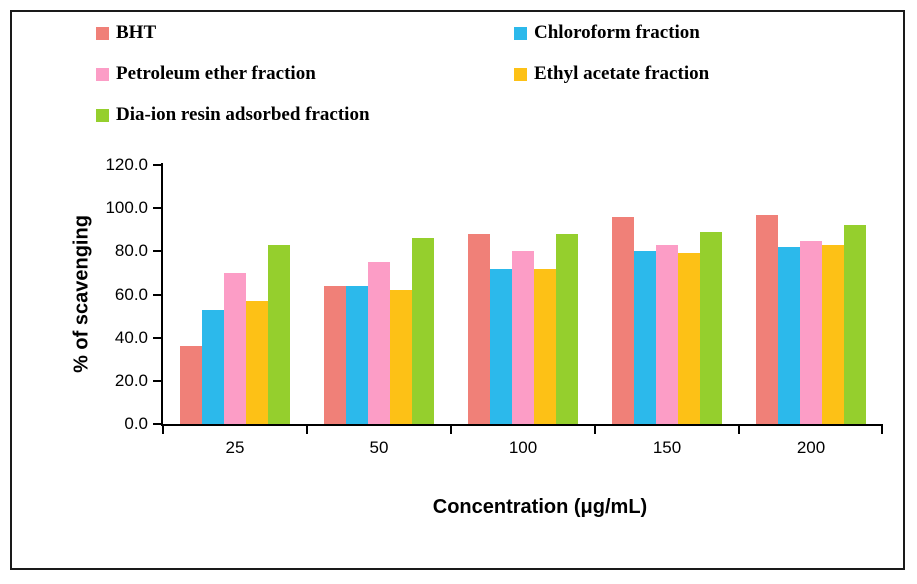 This screenshot has height=584, width=917. Describe the element at coordinates (667, 447) in the screenshot. I see `x-category-label-150: 150` at that location.